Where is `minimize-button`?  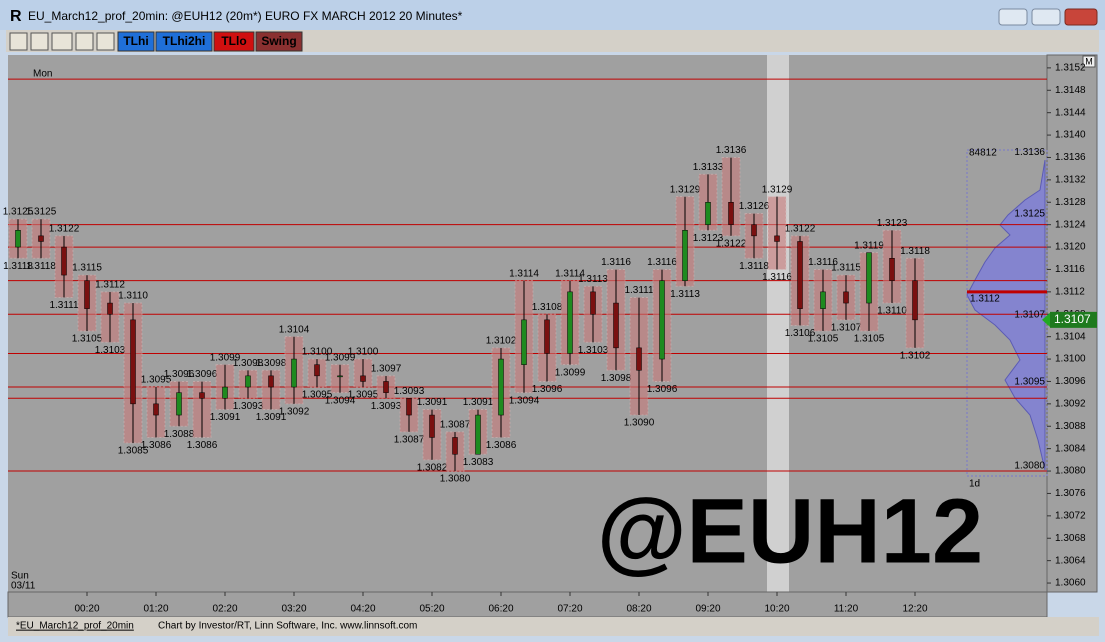
minimize-button is located at coordinates (1013, 17).